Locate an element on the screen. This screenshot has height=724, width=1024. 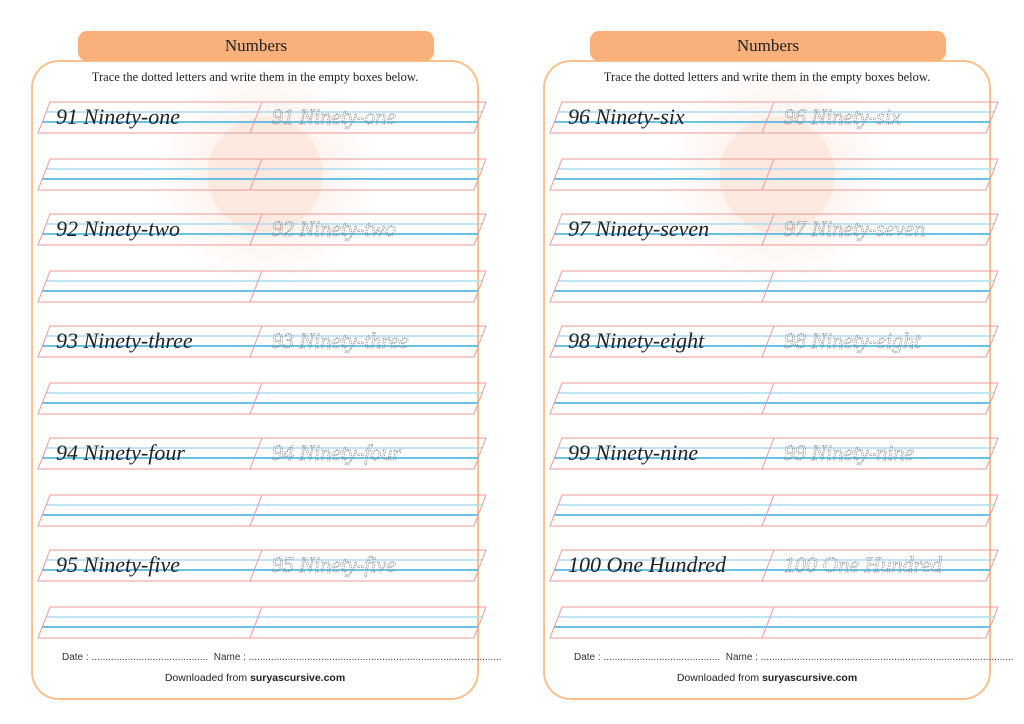
dotted-trace-word: 93 Ninety-three is located at coordinates (340, 340).